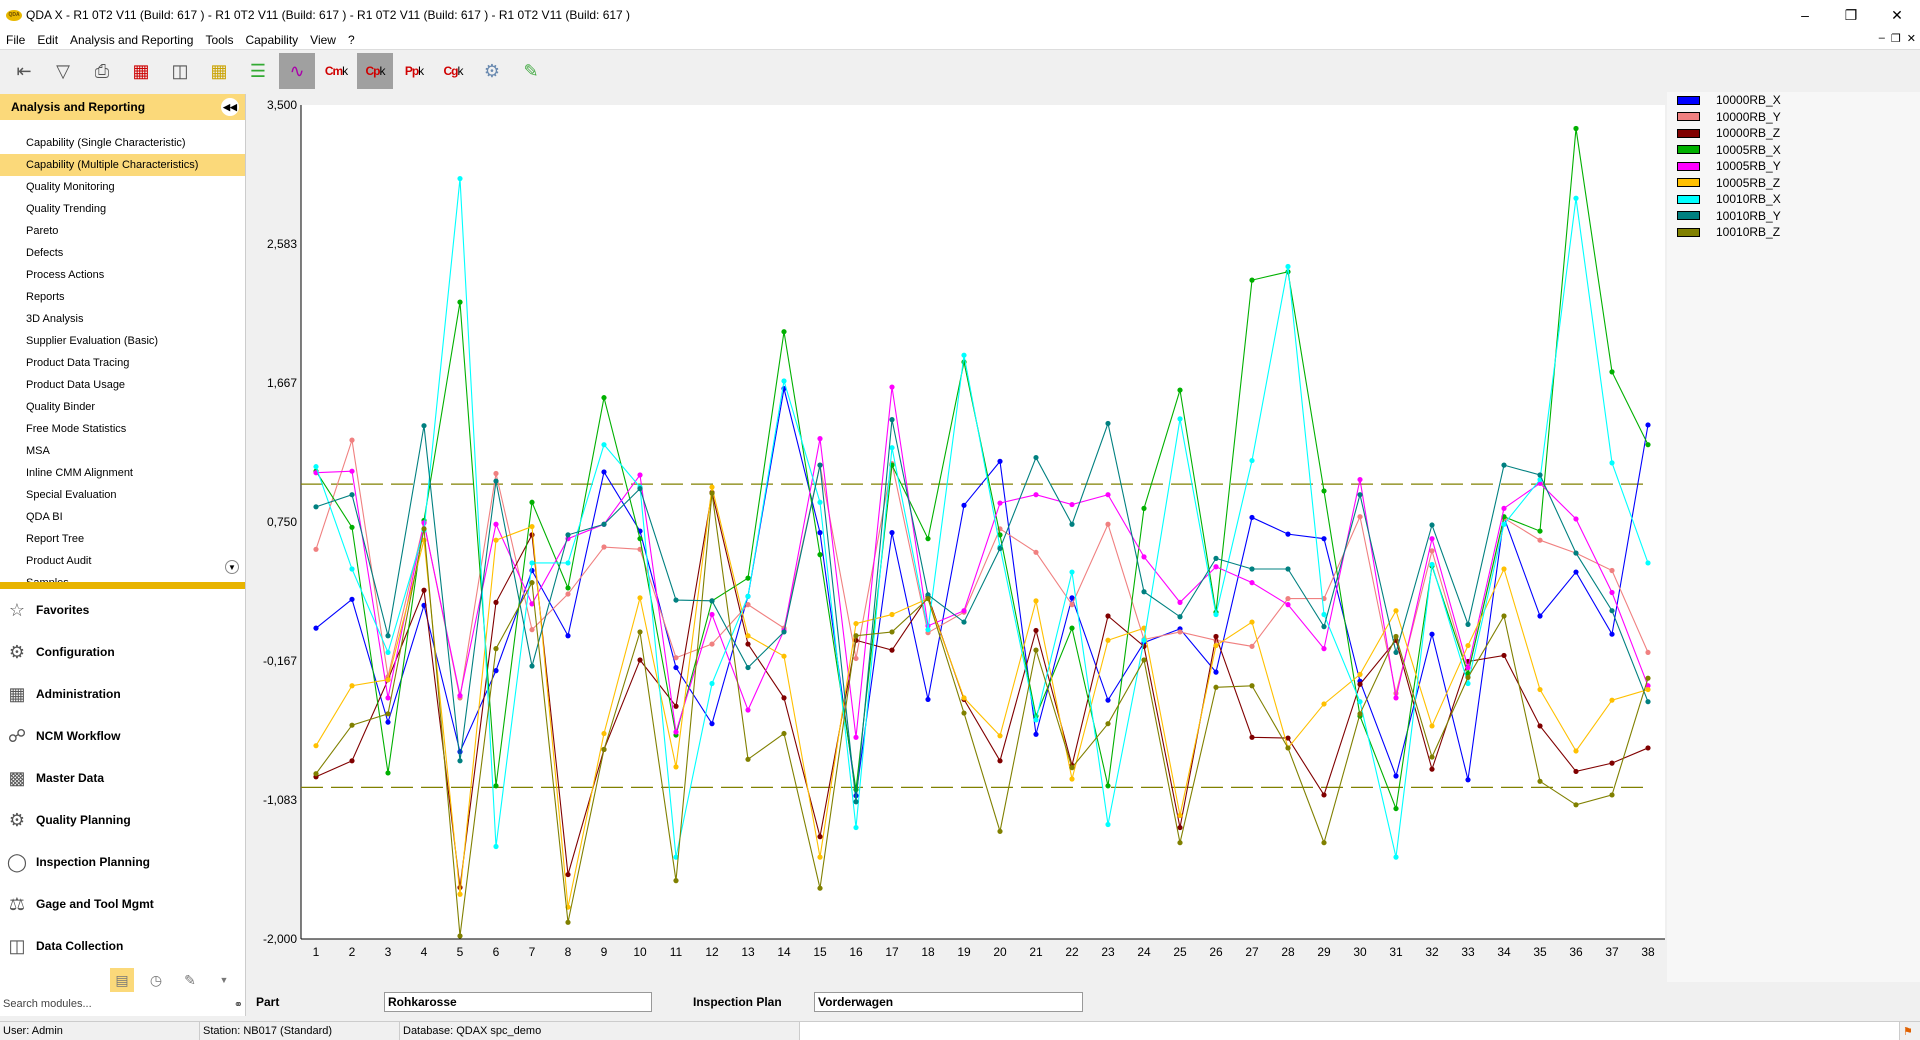  I want to click on sidebar-section: ◫ Data Collection, so click(122, 946).